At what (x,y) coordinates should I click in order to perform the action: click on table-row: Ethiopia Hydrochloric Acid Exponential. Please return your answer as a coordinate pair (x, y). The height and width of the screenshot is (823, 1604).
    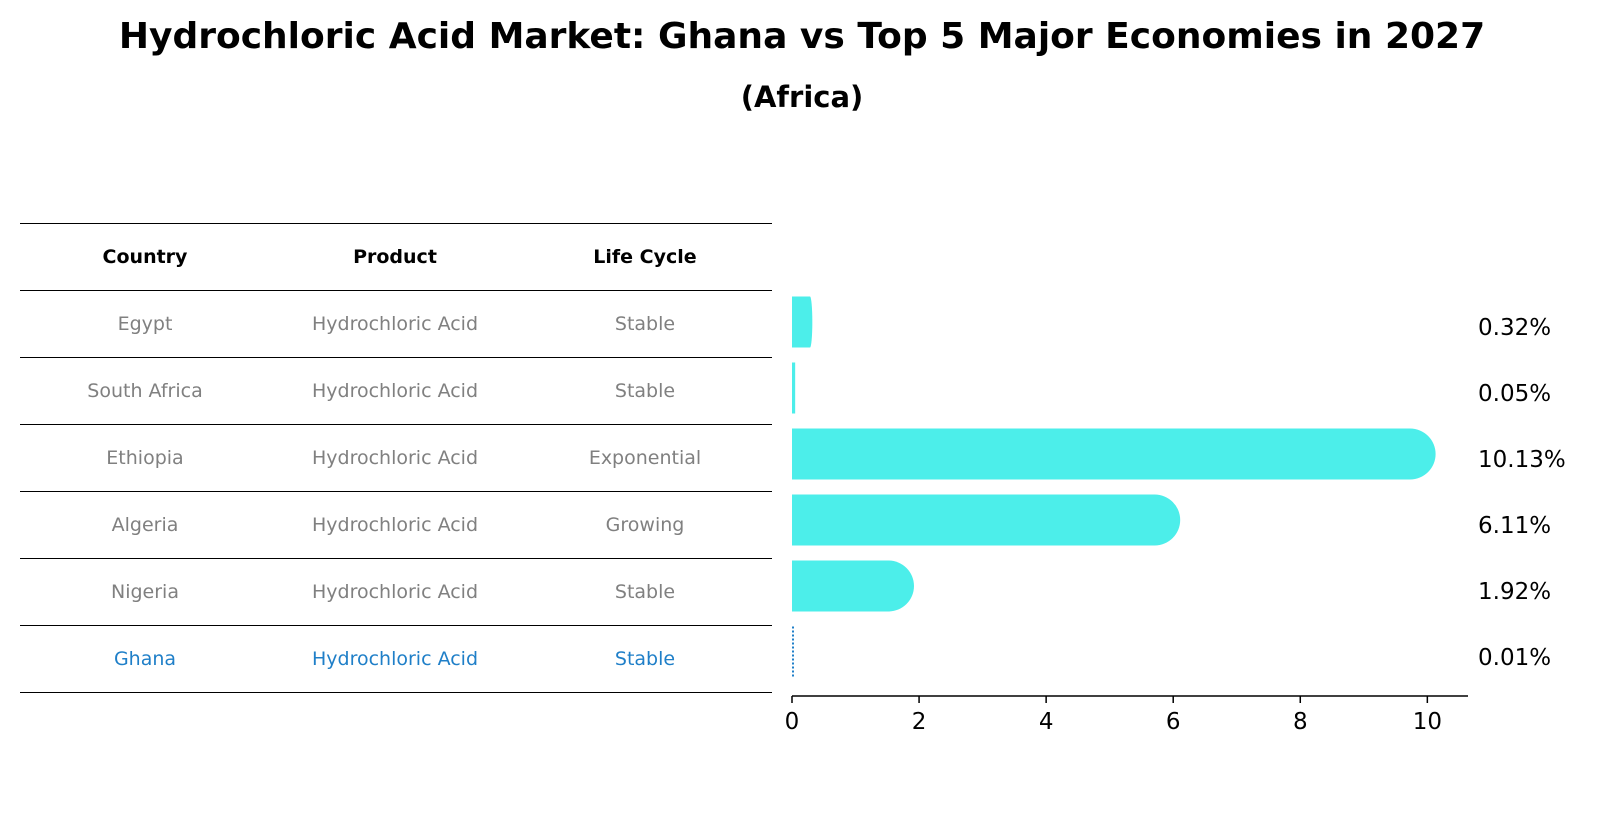
    Looking at the image, I should click on (396, 457).